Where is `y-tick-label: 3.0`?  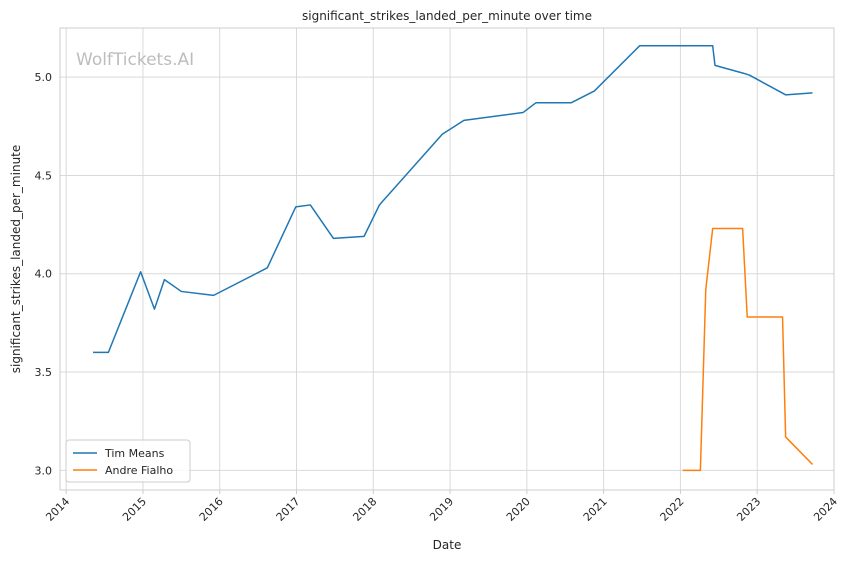
y-tick-label: 3.0 is located at coordinates (44, 470).